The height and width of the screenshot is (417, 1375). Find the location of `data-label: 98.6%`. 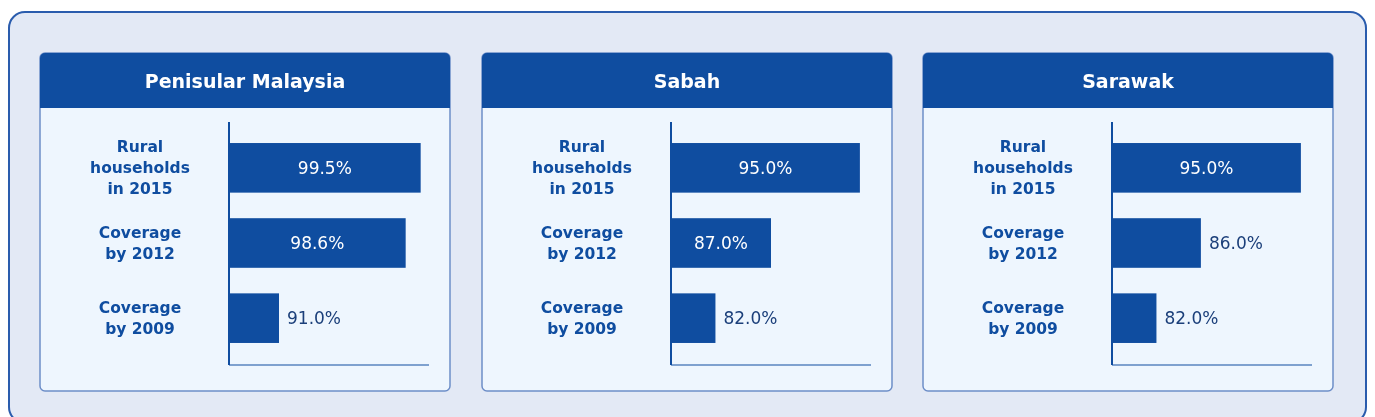

data-label: 98.6% is located at coordinates (317, 242).